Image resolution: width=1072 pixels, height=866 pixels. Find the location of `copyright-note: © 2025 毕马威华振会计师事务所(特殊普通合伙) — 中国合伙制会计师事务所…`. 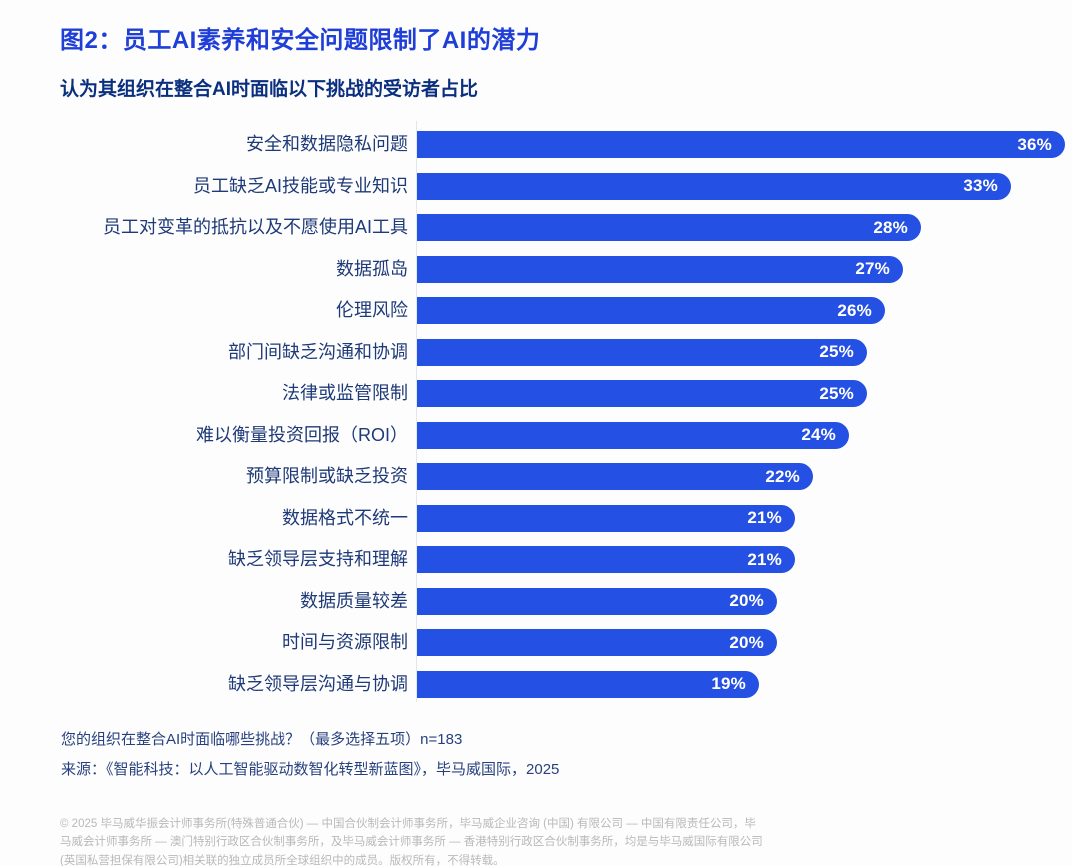

copyright-note: © 2025 毕马威华振会计师事务所(特殊普通合伙) — 中国合伙制会计师事务所… is located at coordinates (411, 842).